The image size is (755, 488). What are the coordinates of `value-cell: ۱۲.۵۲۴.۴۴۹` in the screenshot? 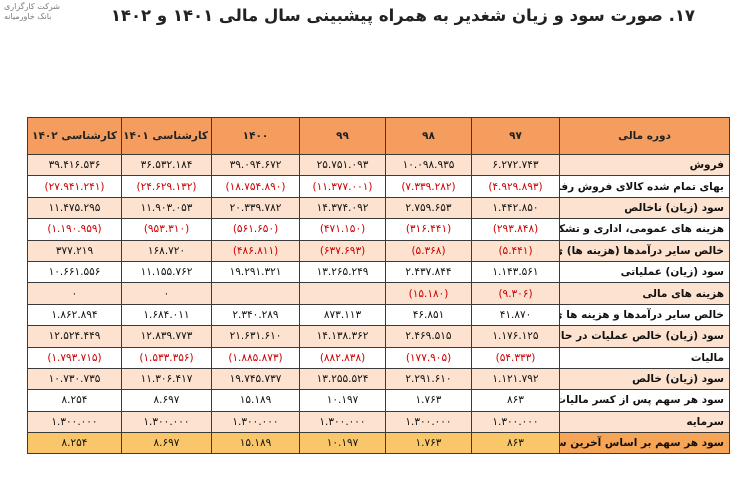 It's located at (74, 336).